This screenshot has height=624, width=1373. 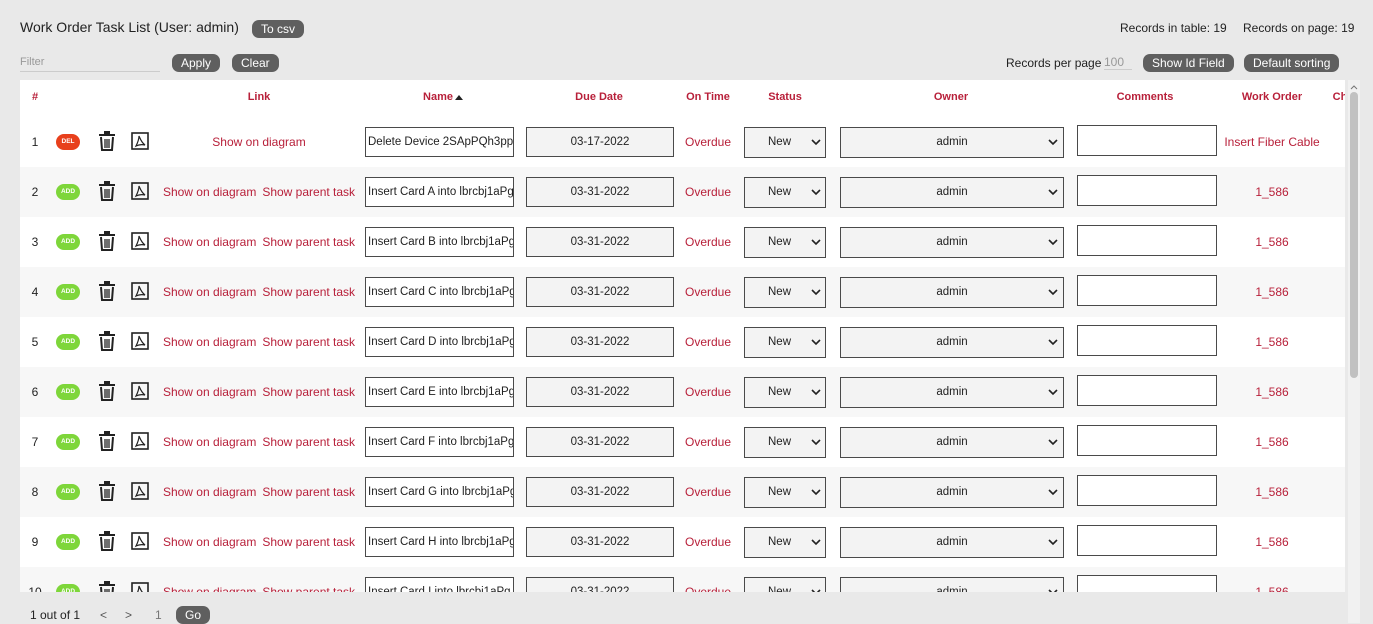 What do you see at coordinates (129, 615) in the screenshot?
I see `next-page: >` at bounding box center [129, 615].